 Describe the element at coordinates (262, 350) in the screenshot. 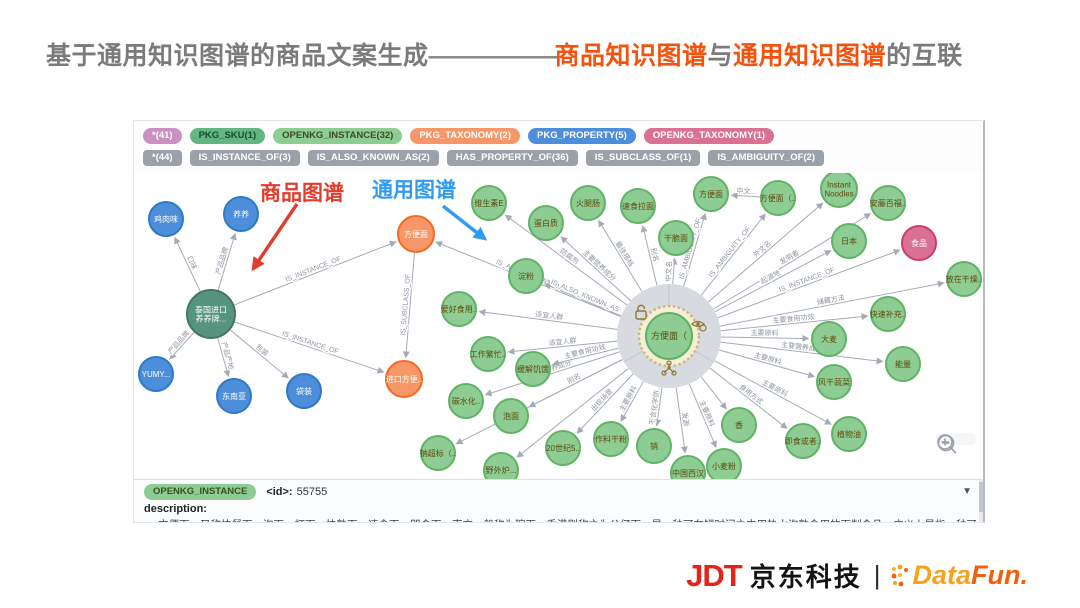

I see `edge-label: 包装` at that location.